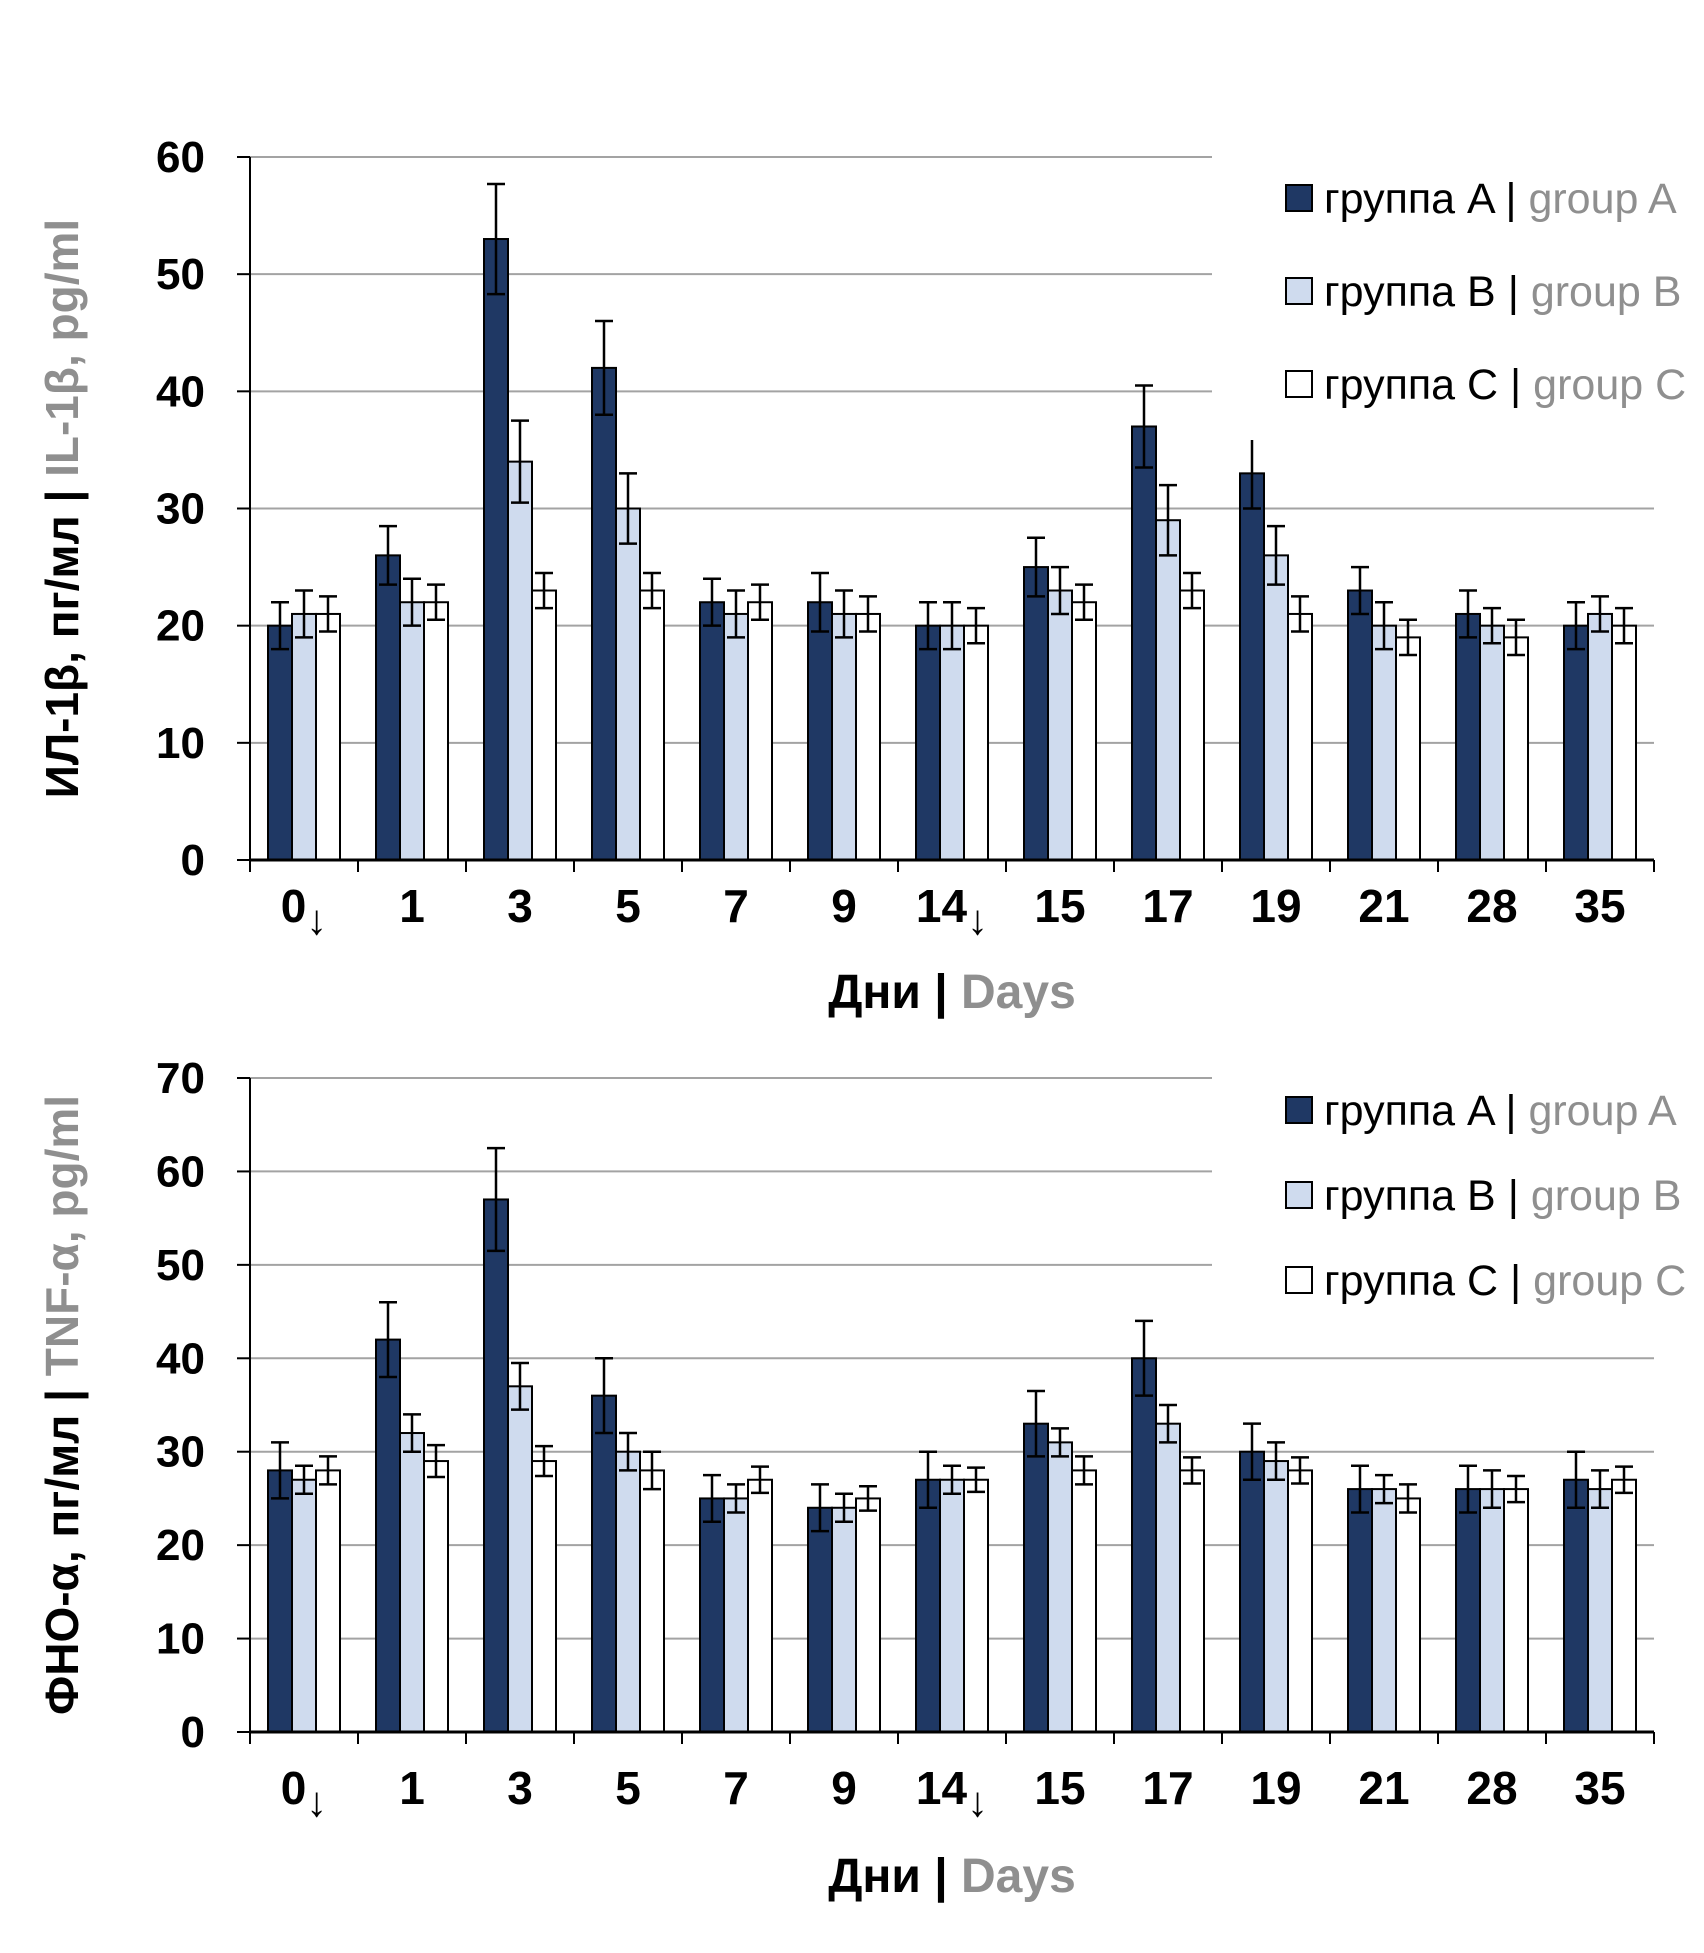 This screenshot has height=1953, width=1704. Describe the element at coordinates (1299, 291) in the screenshot. I see `legend-swatch-group-B` at that location.